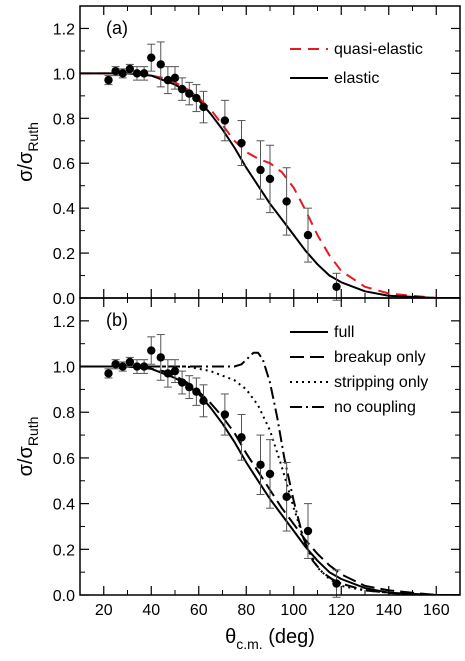 This screenshot has height=661, width=465. What do you see at coordinates (151, 610) in the screenshot?
I see `x-tick-label: 40` at bounding box center [151, 610].